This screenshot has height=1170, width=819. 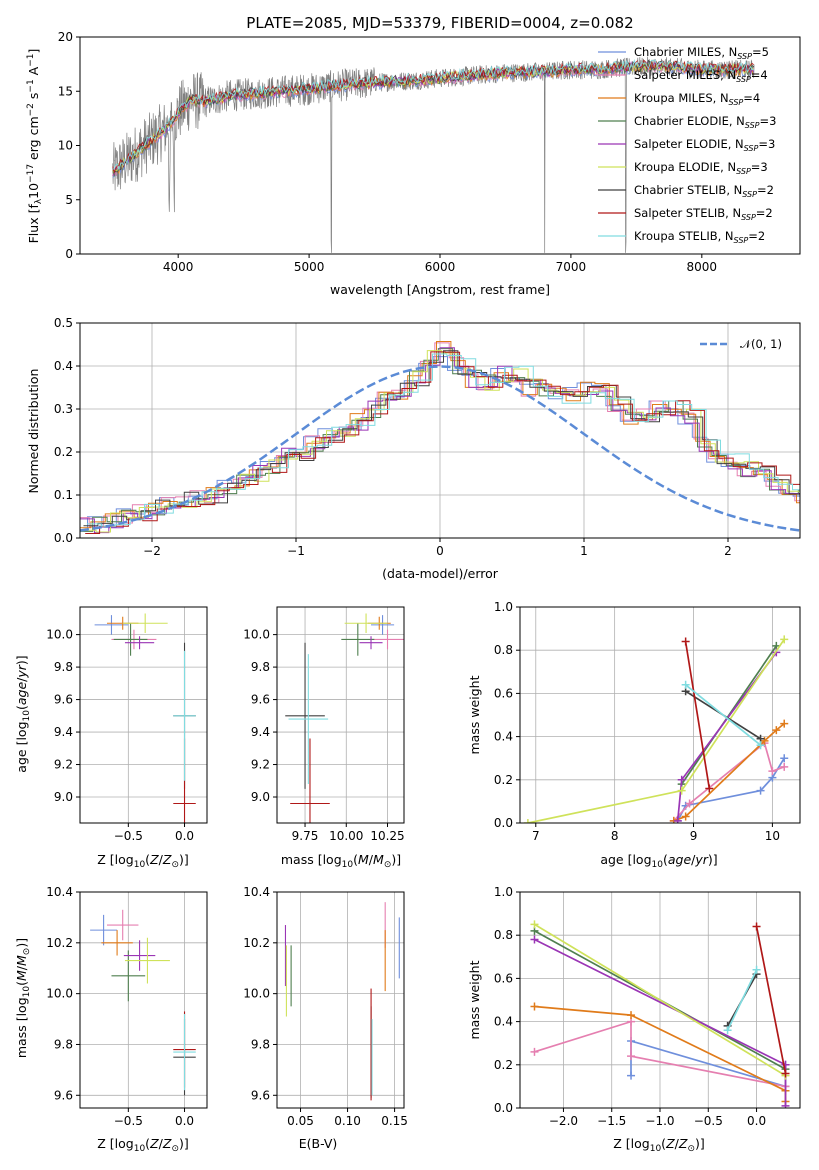 I want to click on age-weight-ylabel: mass weight, so click(x=474, y=714).